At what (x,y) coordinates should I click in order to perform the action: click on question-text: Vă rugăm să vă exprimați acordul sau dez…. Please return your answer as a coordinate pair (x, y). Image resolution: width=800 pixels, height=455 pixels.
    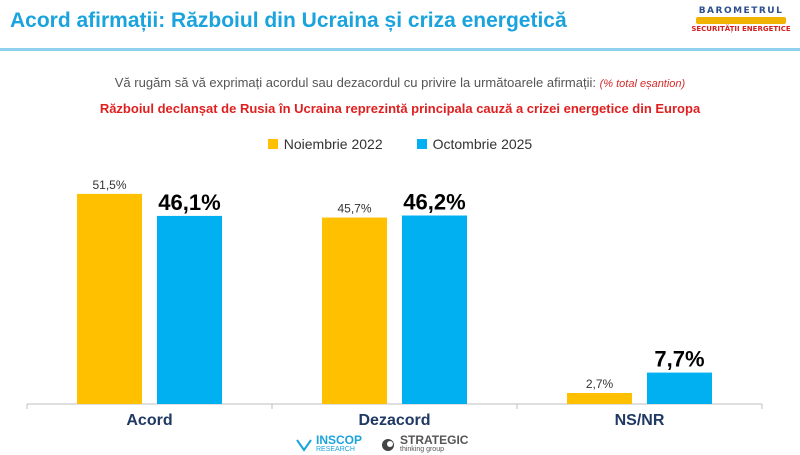
    Looking at the image, I should click on (400, 82).